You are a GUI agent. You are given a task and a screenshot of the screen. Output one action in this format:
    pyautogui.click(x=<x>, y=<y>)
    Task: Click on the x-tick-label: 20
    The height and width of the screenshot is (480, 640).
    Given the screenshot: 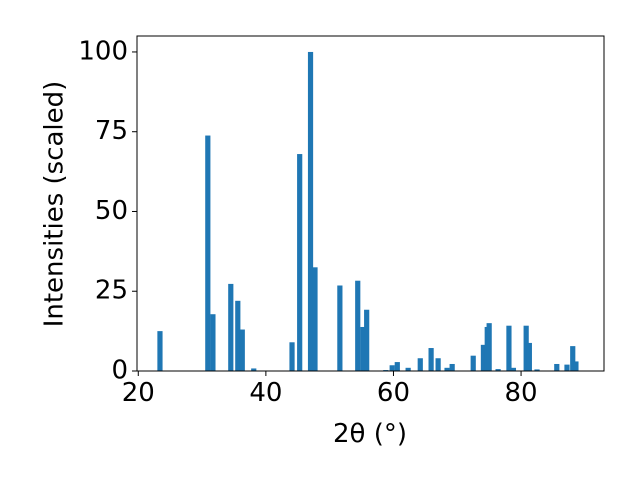 What is the action you would take?
    pyautogui.click(x=138, y=393)
    